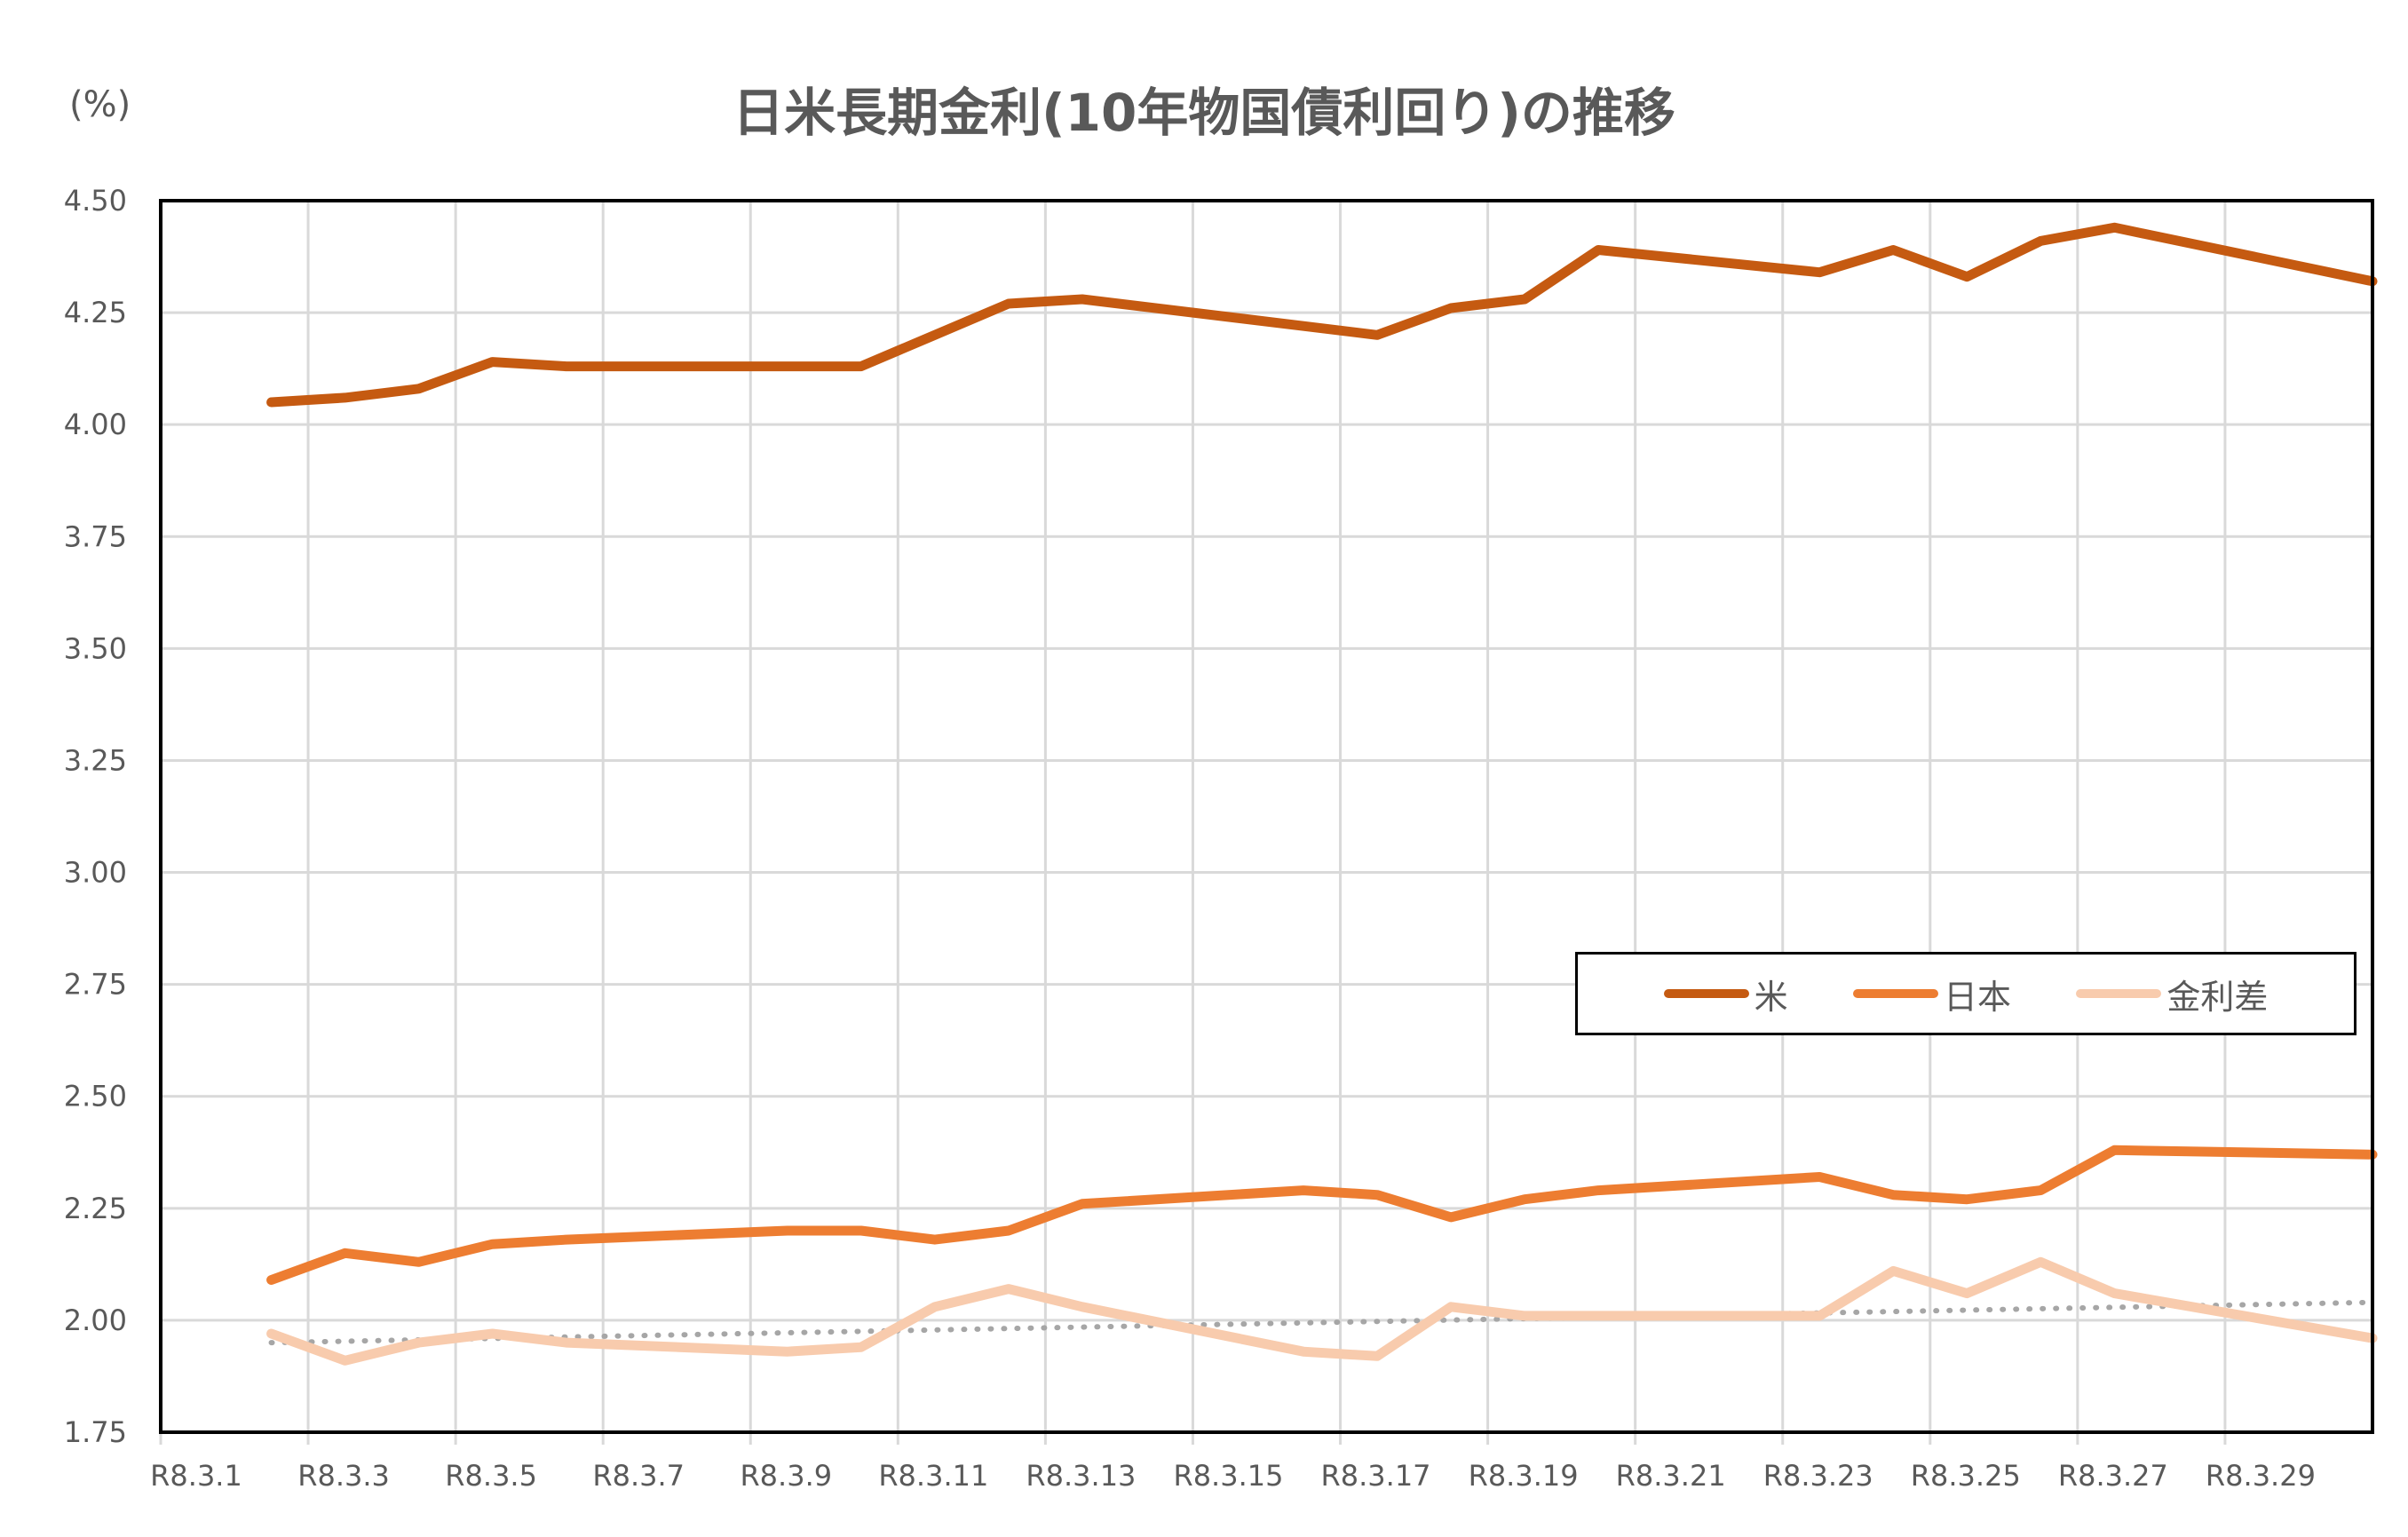 The width and height of the screenshot is (2408, 1537). Describe the element at coordinates (1771, 997) in the screenshot. I see `legend-label: 米` at that location.